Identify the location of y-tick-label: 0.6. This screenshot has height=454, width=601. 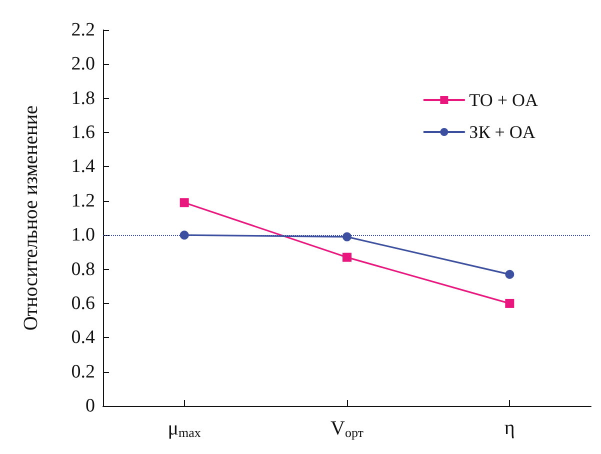
(83, 303).